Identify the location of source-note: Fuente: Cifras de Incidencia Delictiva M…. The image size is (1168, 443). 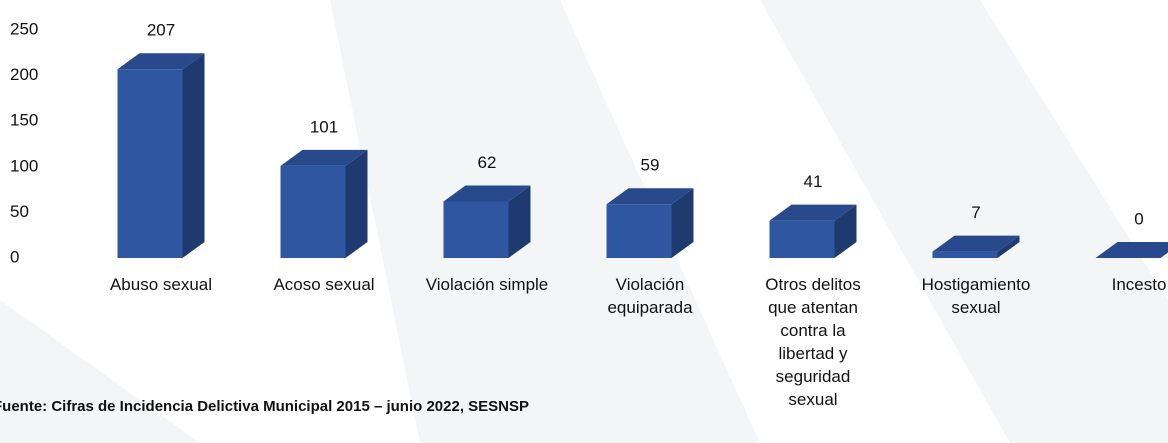
(265, 406).